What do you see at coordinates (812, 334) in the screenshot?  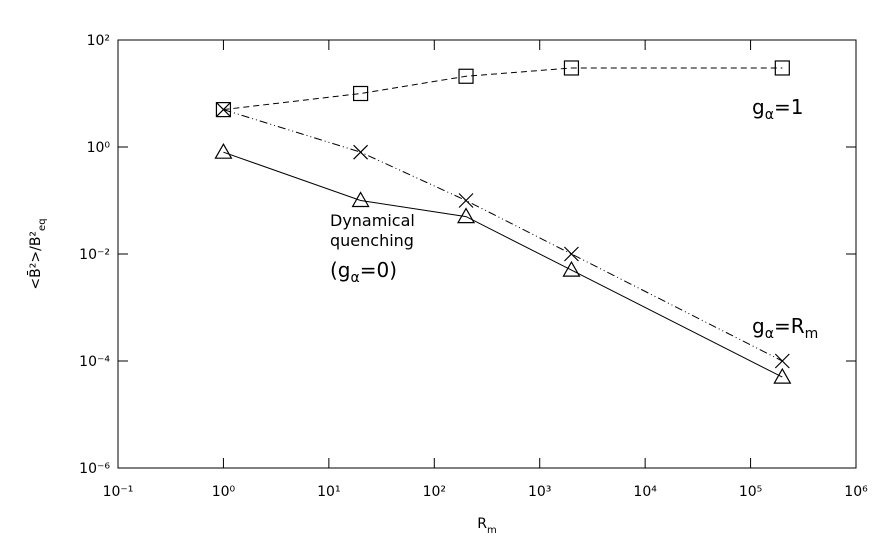 I see `annotation-sub: m` at bounding box center [812, 334].